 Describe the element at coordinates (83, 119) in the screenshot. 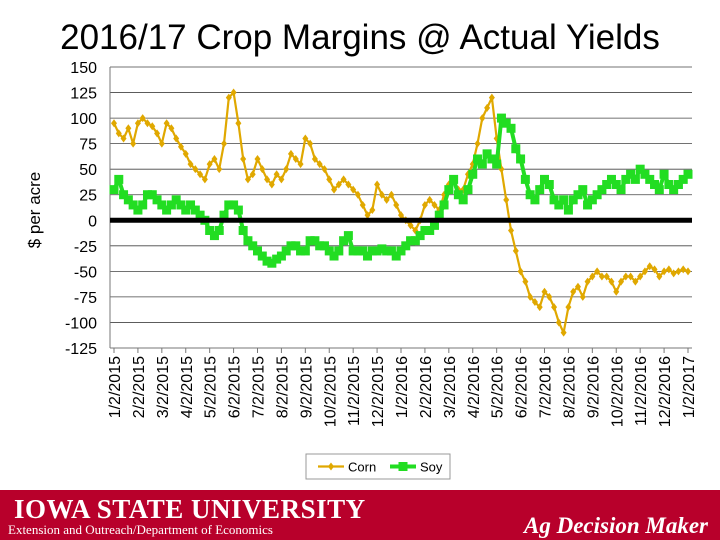

I see `y-tick-label: 100` at that location.